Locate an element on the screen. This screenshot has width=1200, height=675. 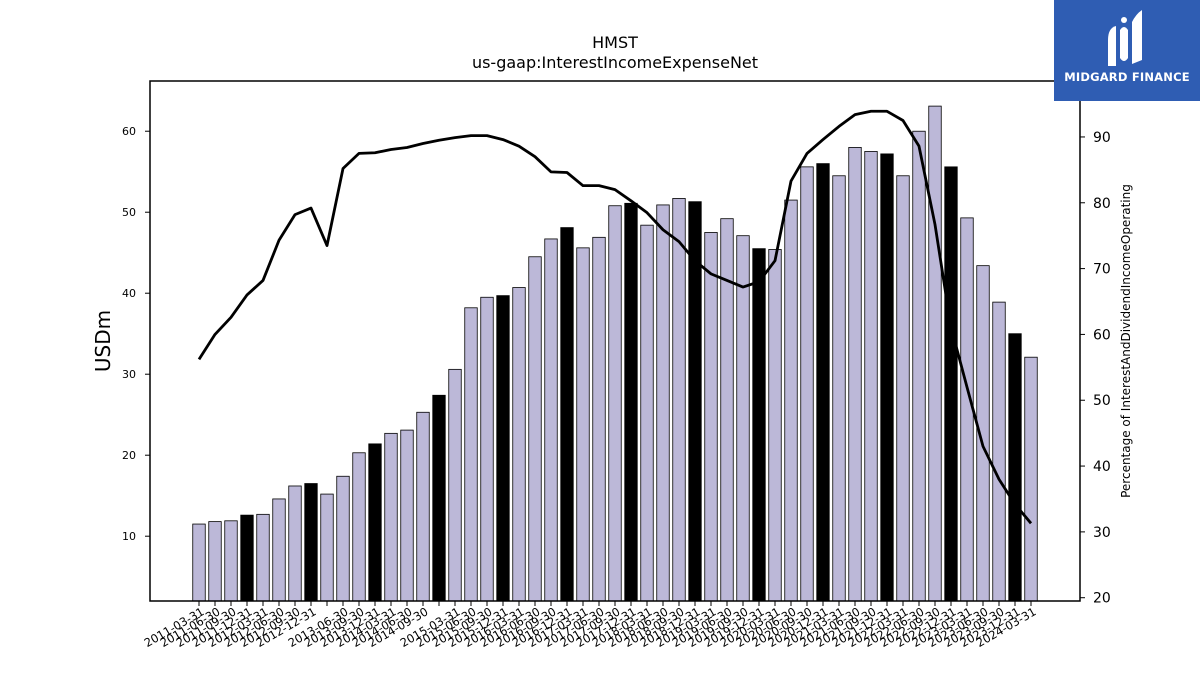
y-tick-label: 60 is located at coordinates (129, 131).